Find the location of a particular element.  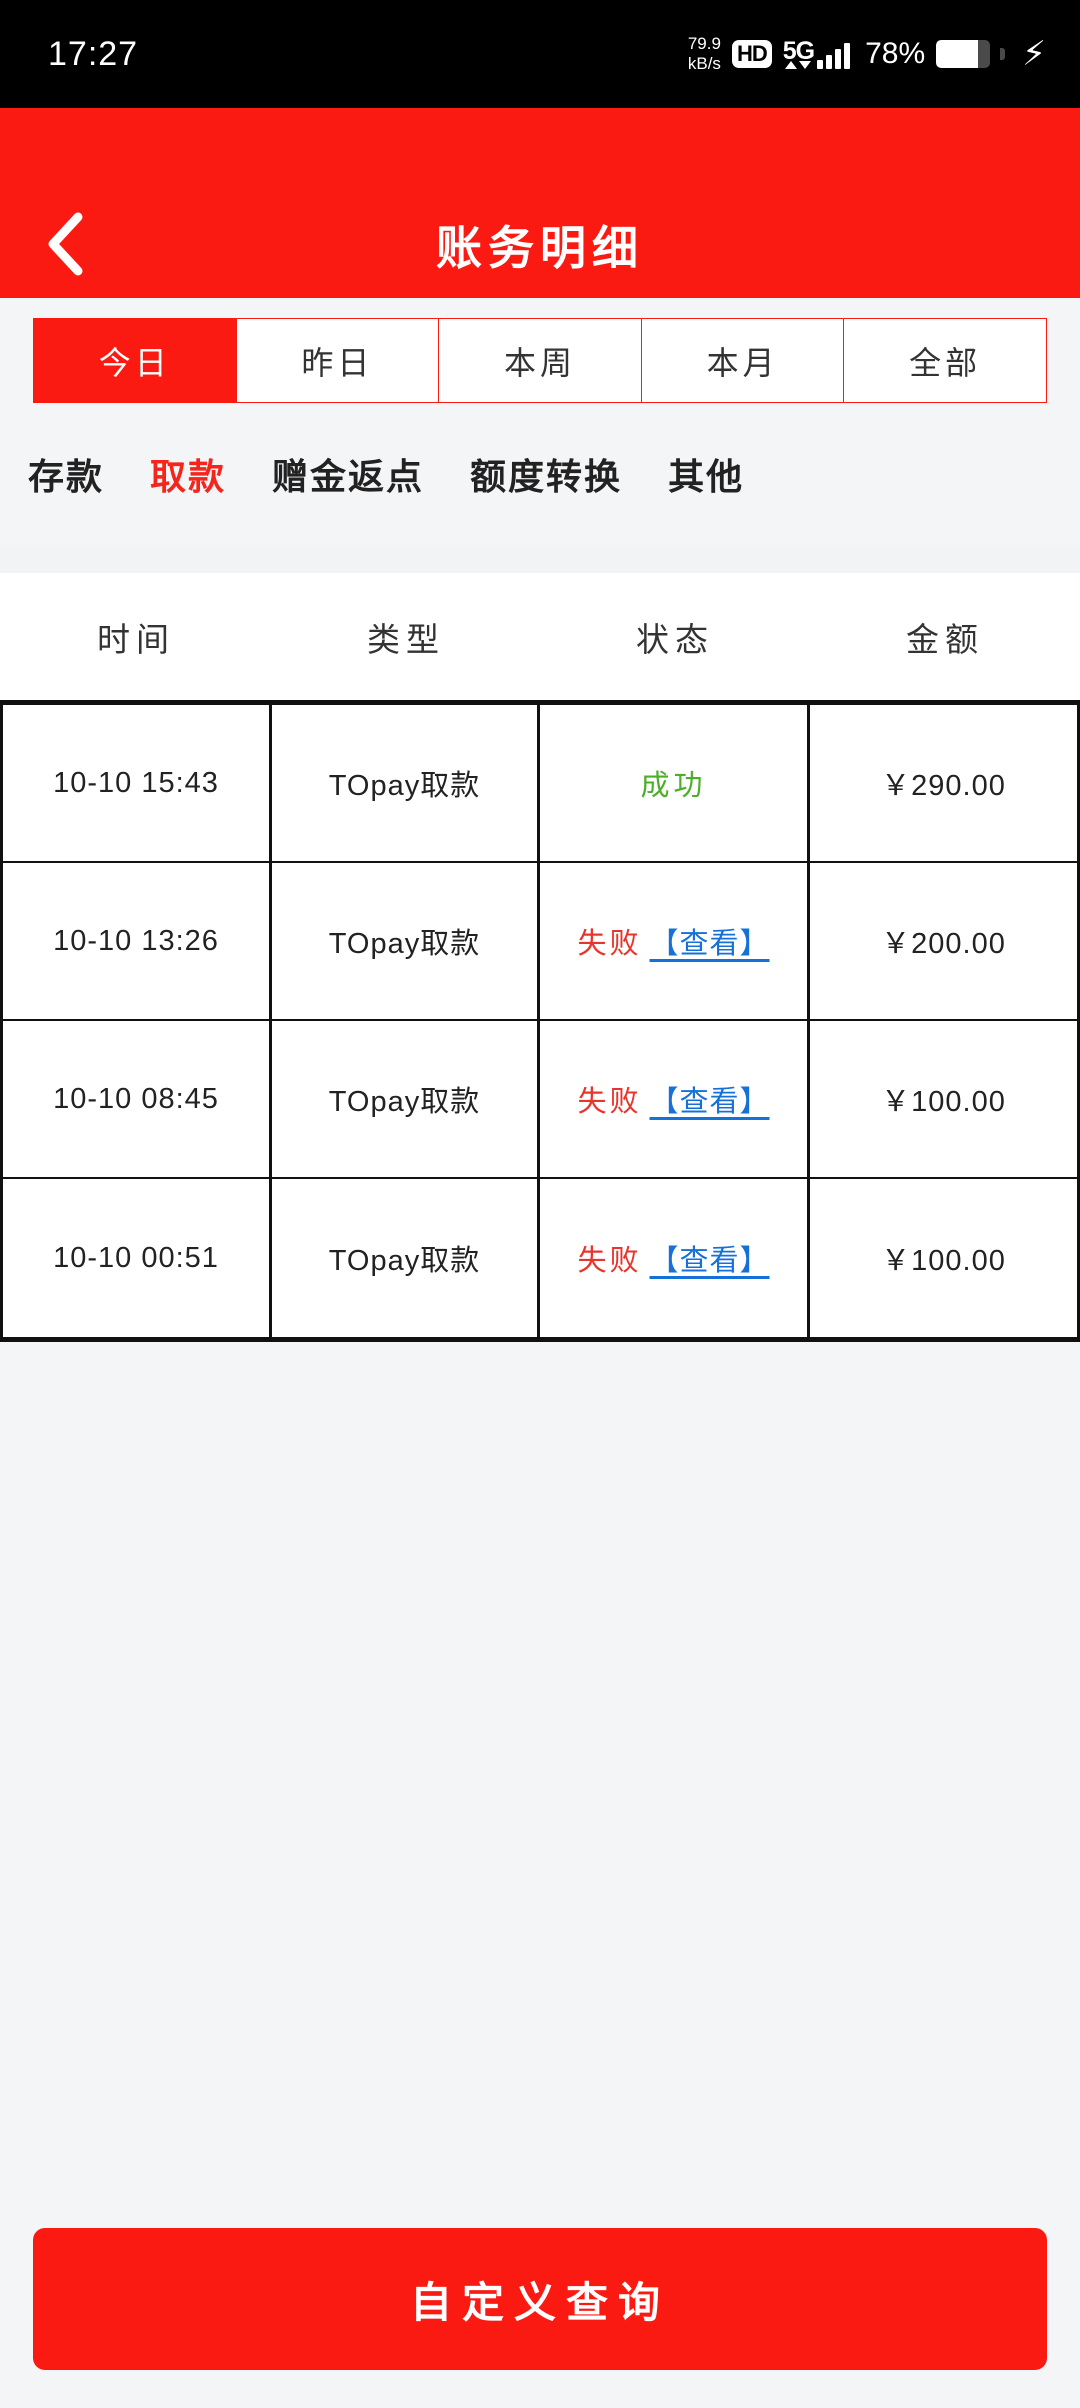

category-tab-bar: 存款 取款 赠金返点 额度转换 其他 is located at coordinates (540, 474).